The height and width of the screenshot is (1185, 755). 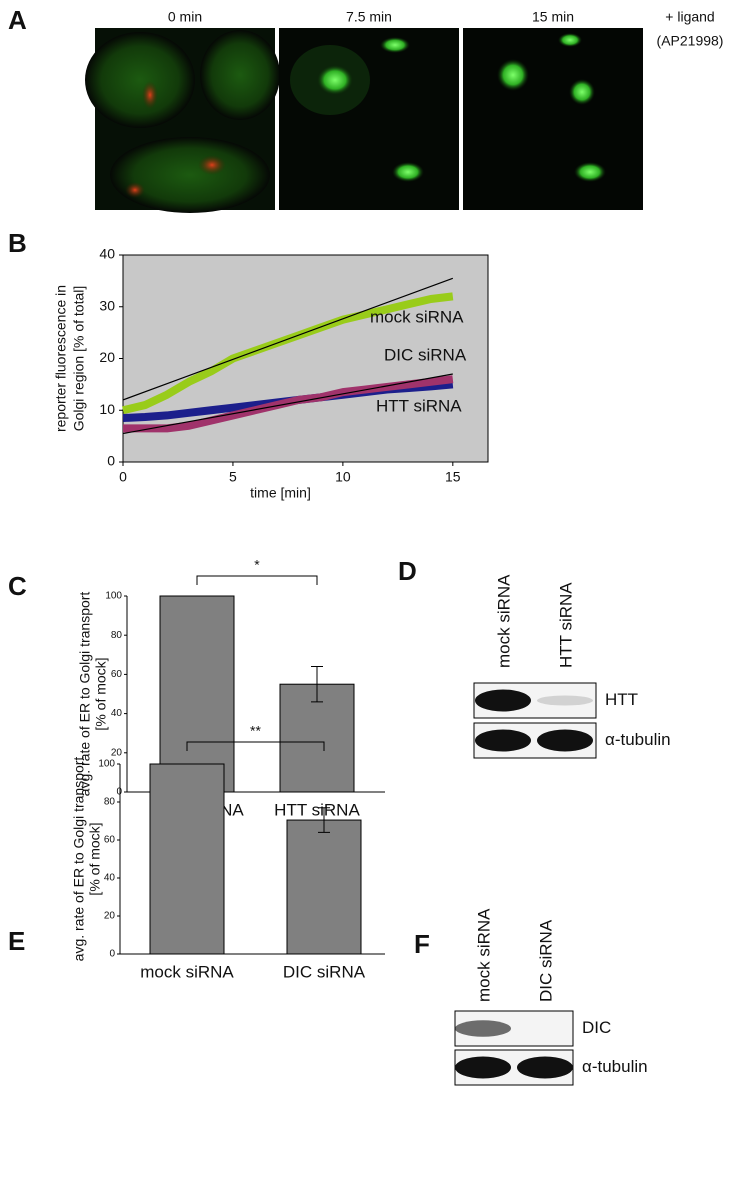 What do you see at coordinates (185, 17) in the screenshot?
I see `timepoint-label: 0 min` at bounding box center [185, 17].